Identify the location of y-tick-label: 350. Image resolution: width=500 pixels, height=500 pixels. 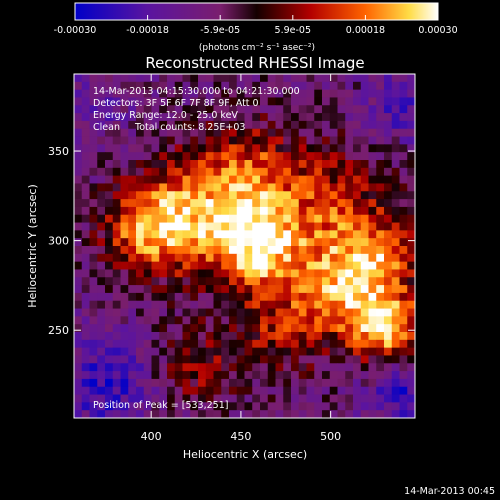
(58, 151).